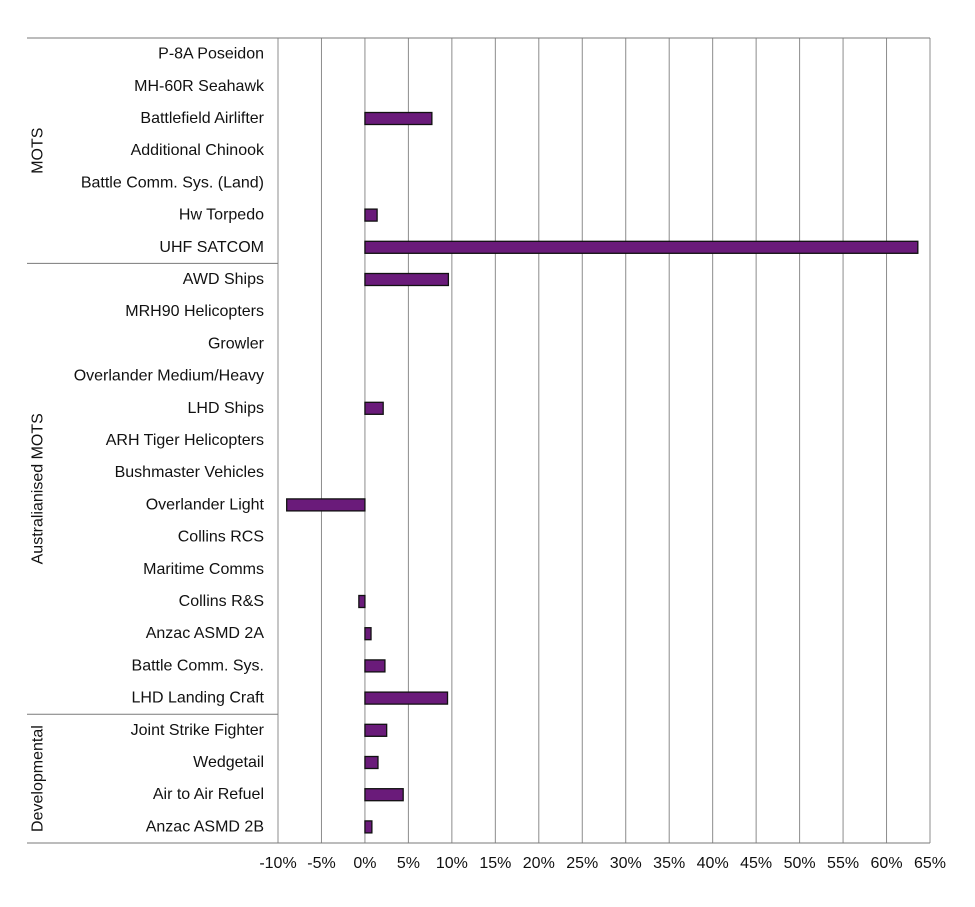 The image size is (975, 907). What do you see at coordinates (539, 863) in the screenshot?
I see `x-tick-label: 20%` at bounding box center [539, 863].